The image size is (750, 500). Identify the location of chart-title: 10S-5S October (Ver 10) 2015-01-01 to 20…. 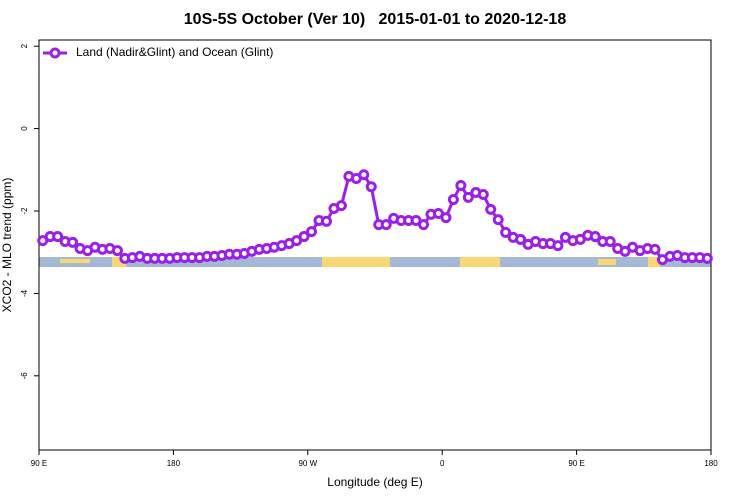
(375, 19).